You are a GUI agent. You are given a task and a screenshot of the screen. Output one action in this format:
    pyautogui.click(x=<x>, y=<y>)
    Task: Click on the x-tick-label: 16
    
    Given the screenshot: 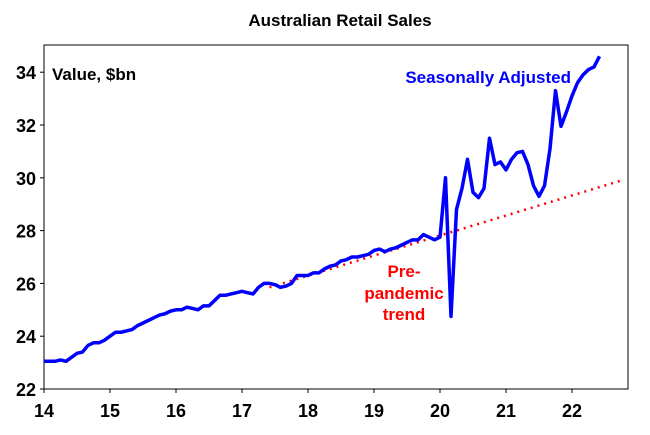 What is the action you would take?
    pyautogui.click(x=176, y=411)
    